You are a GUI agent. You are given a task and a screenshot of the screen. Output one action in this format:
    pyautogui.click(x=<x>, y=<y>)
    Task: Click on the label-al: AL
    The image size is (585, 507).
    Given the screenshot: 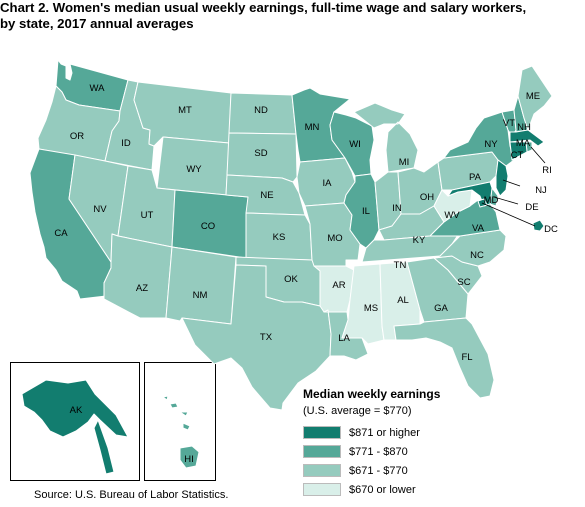 What is the action you would take?
    pyautogui.click(x=403, y=300)
    